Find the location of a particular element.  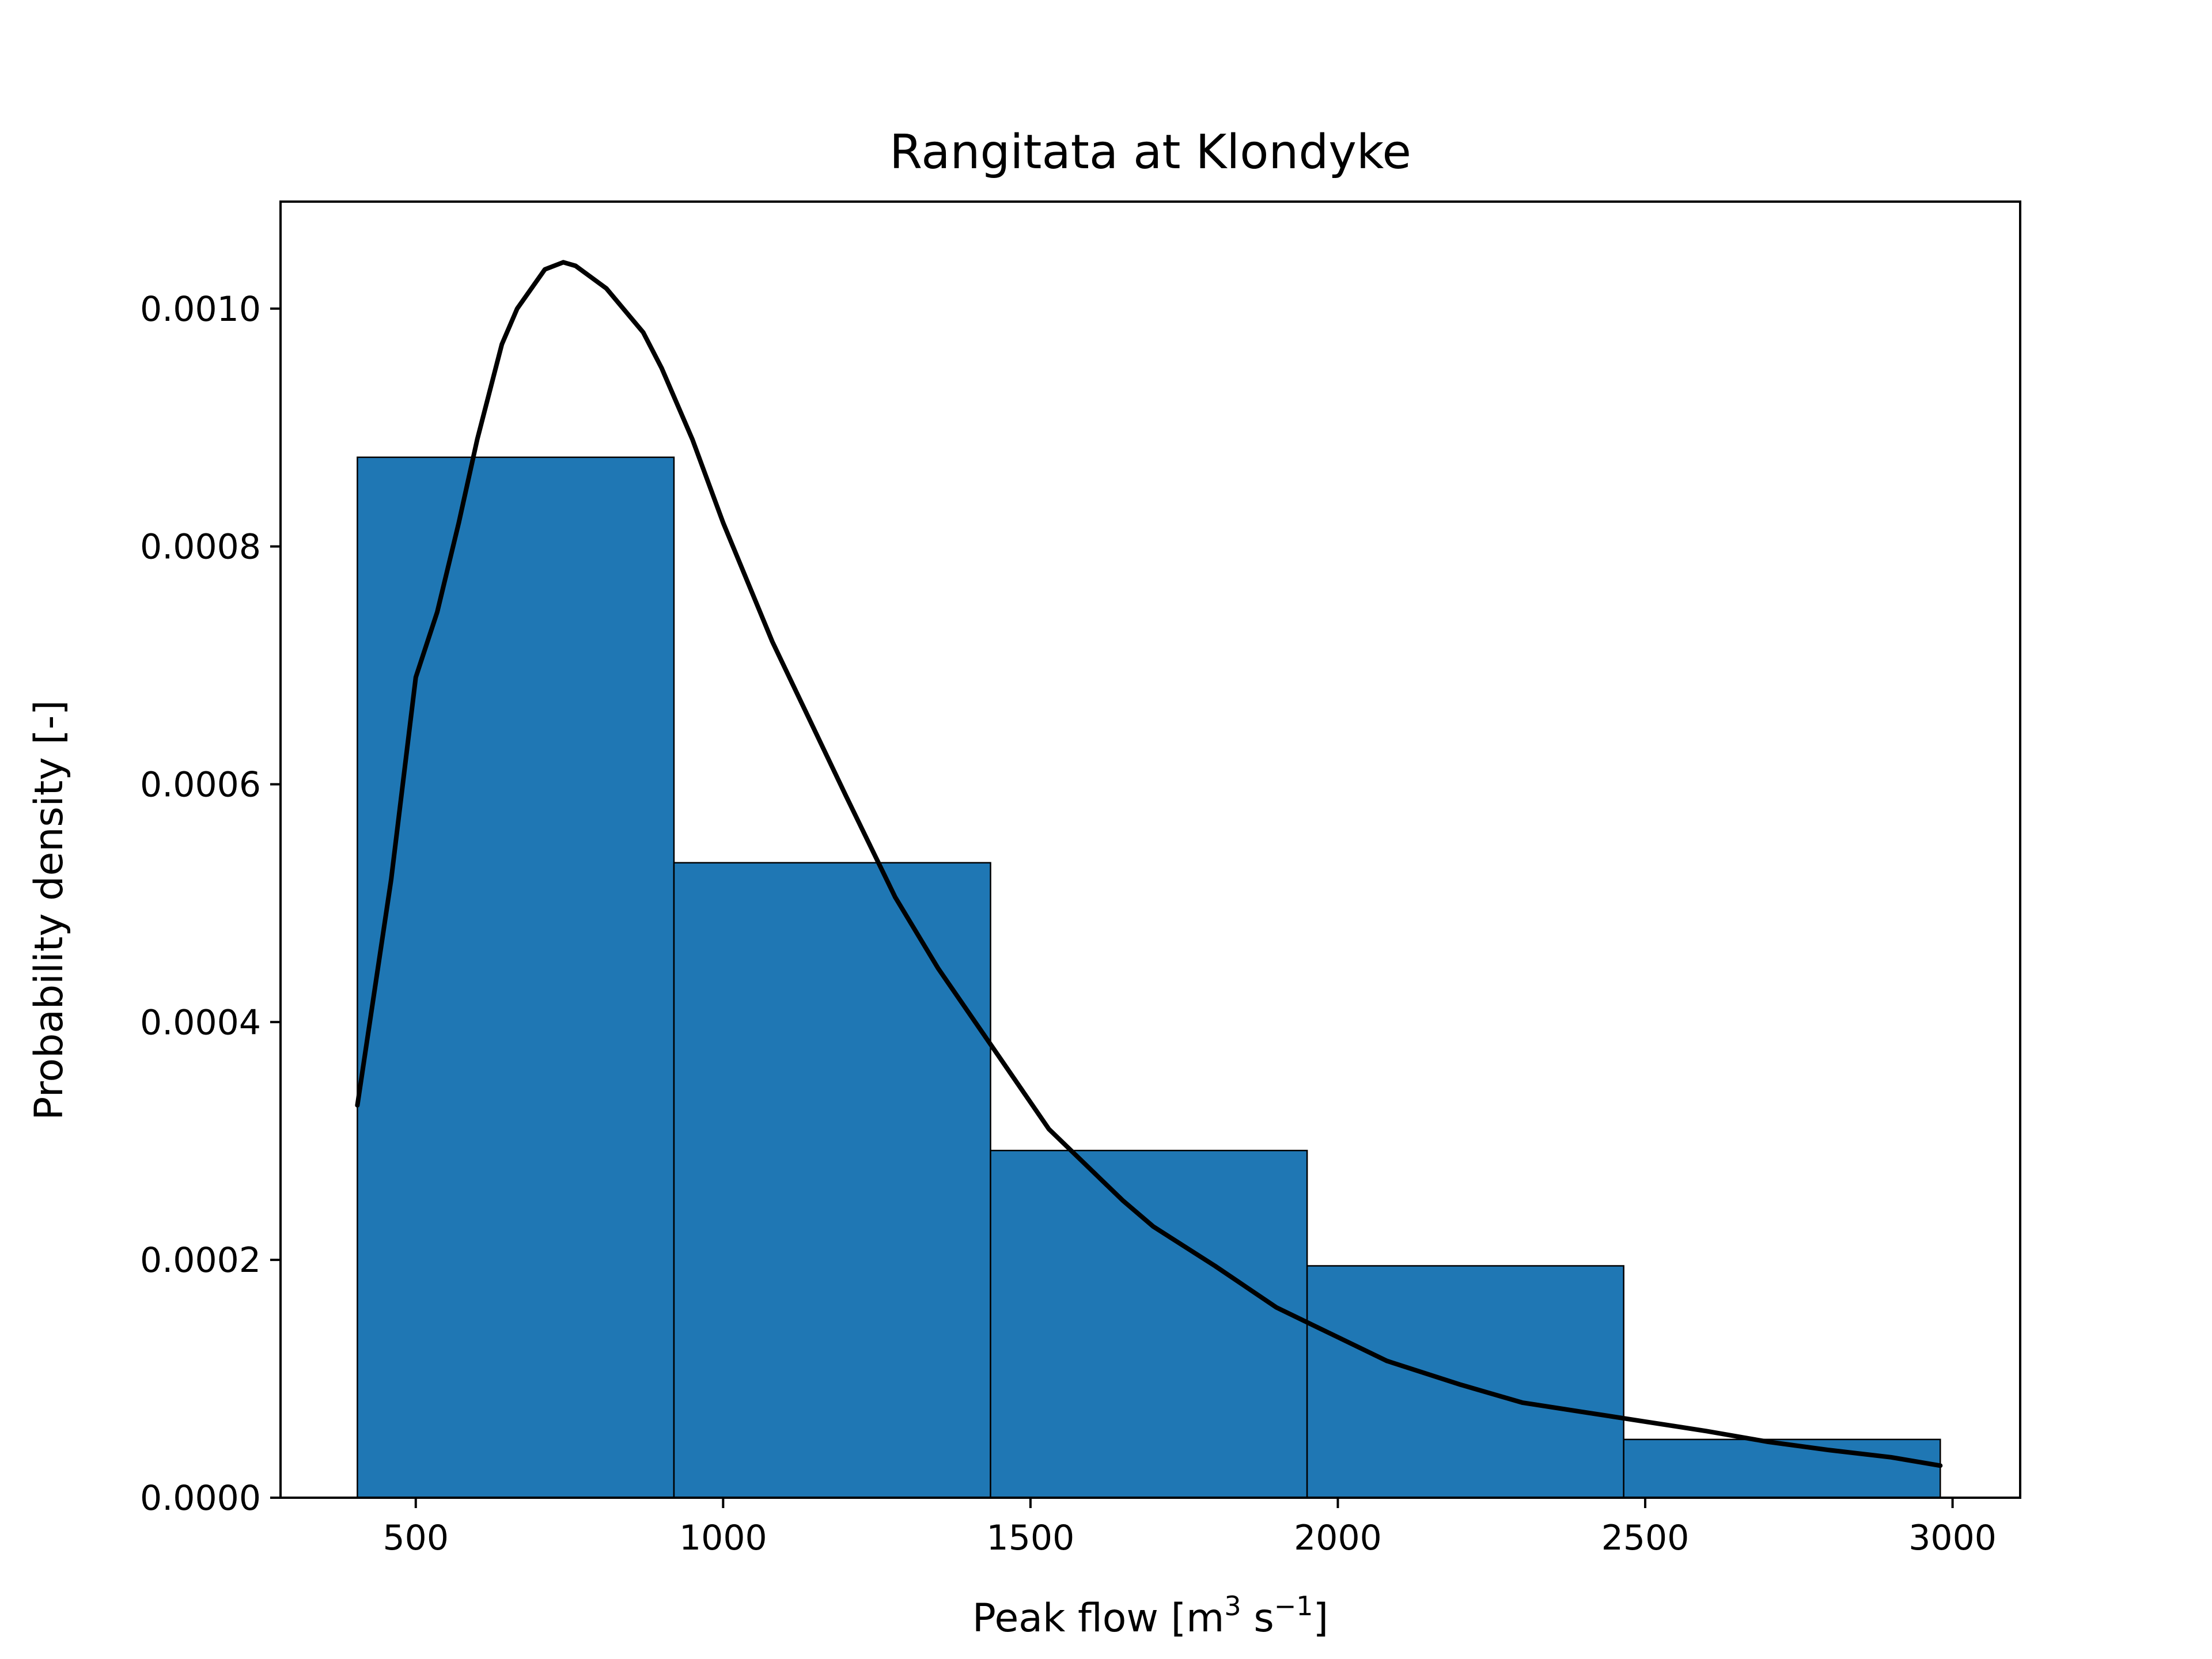

y-tick-label-0: 0.0000 is located at coordinates (200, 1498).